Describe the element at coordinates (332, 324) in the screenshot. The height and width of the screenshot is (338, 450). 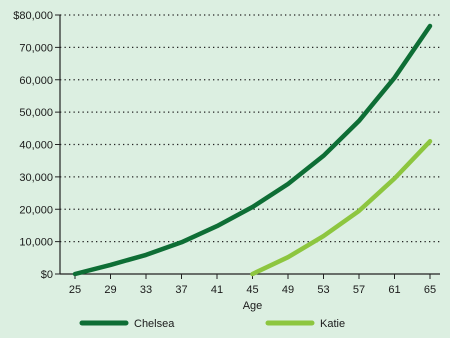
I see `legend-label-katie: Katie` at that location.